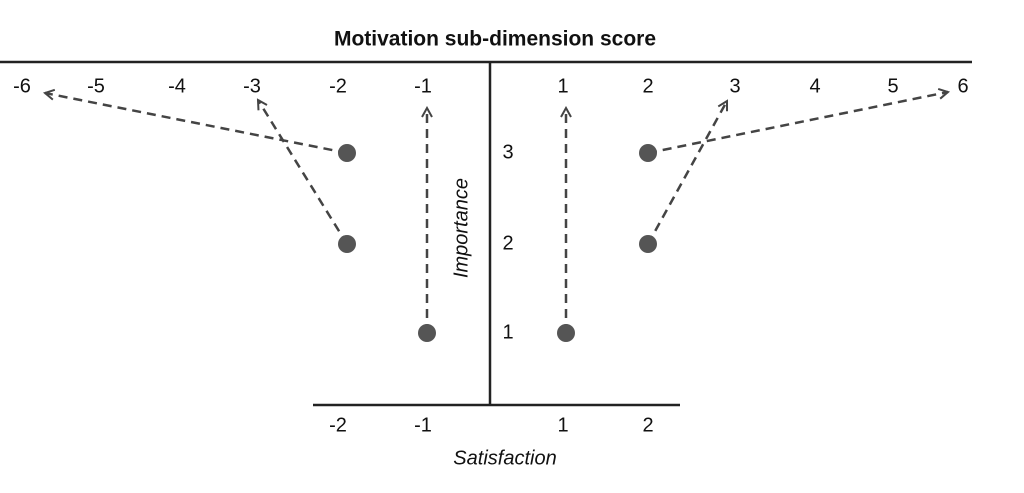  What do you see at coordinates (423, 425) in the screenshot?
I see `satisfaction-tick-label: -1` at bounding box center [423, 425].